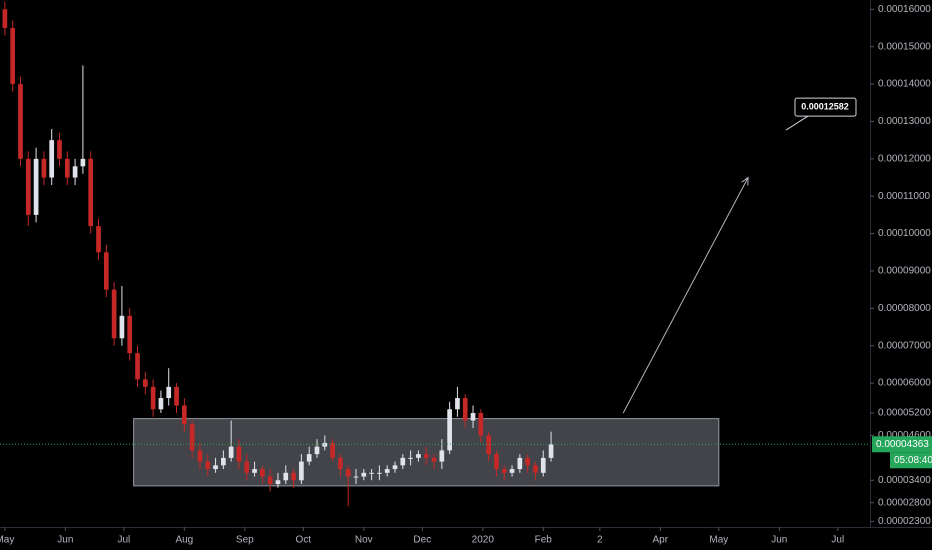 This screenshot has width=932, height=550. Describe the element at coordinates (904, 413) in the screenshot. I see `y-tick-label: 0.00005200` at that location.